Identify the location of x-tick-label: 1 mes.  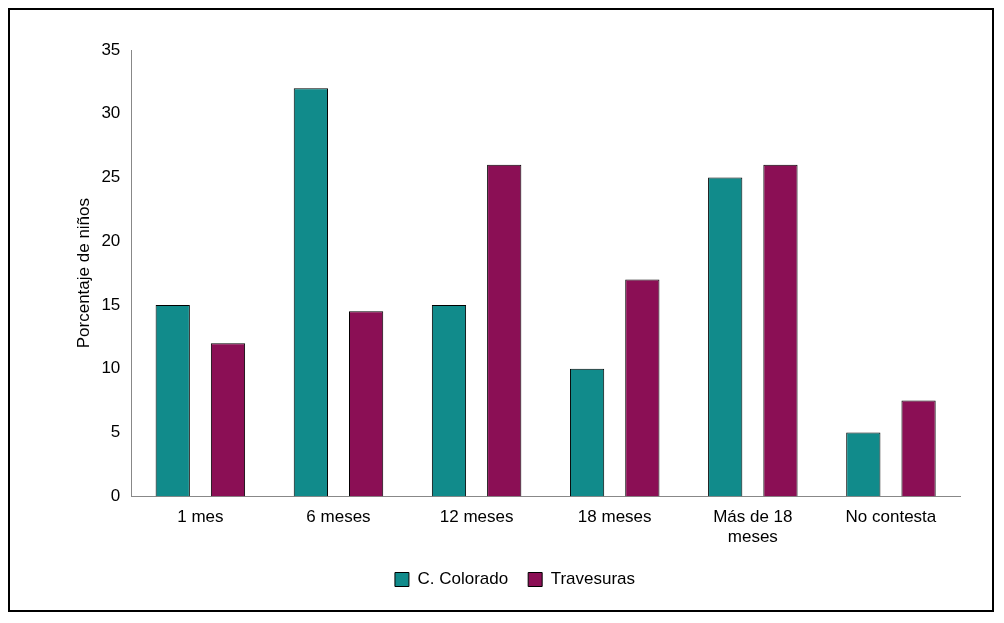
(200, 517).